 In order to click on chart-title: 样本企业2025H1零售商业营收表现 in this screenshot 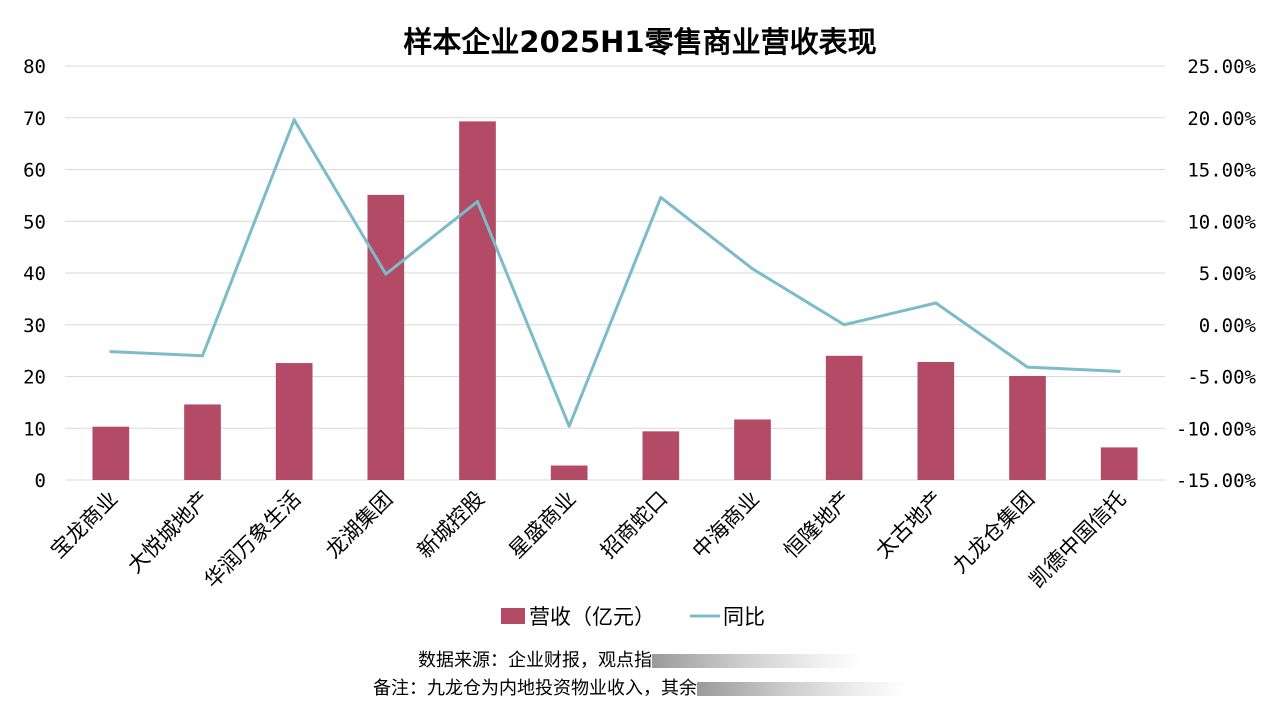, I will do `click(639, 42)`.